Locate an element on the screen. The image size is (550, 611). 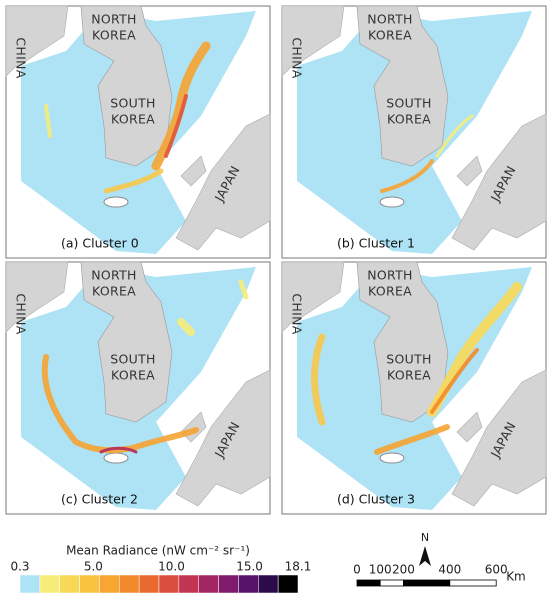
north-label: N is located at coordinates (425, 537).